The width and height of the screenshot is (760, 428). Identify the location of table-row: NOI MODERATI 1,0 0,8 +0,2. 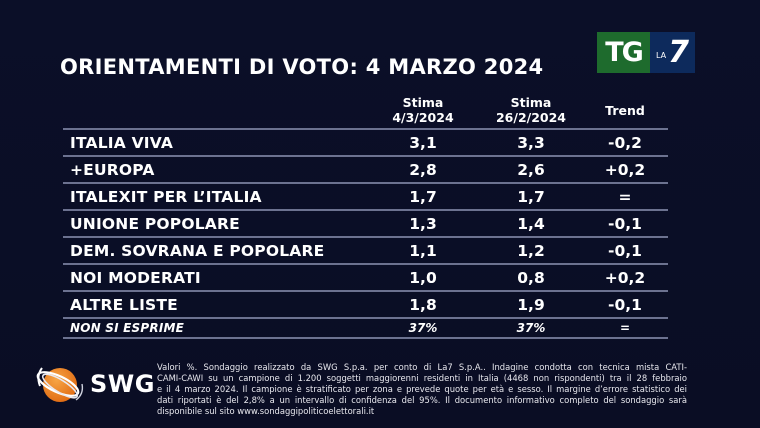
(365, 276).